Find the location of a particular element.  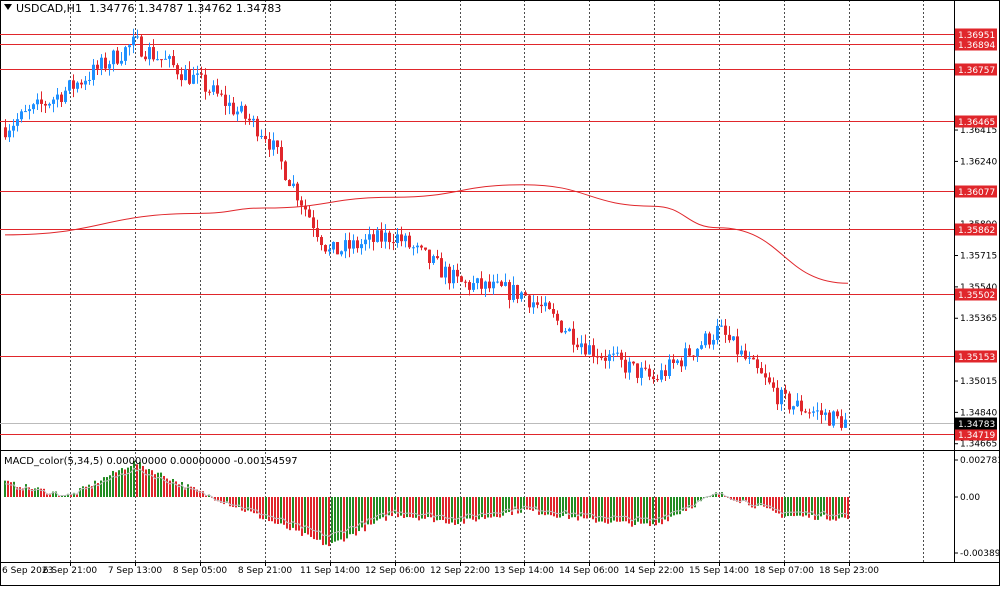

time-label: 14 Sep 22:00 is located at coordinates (654, 571).